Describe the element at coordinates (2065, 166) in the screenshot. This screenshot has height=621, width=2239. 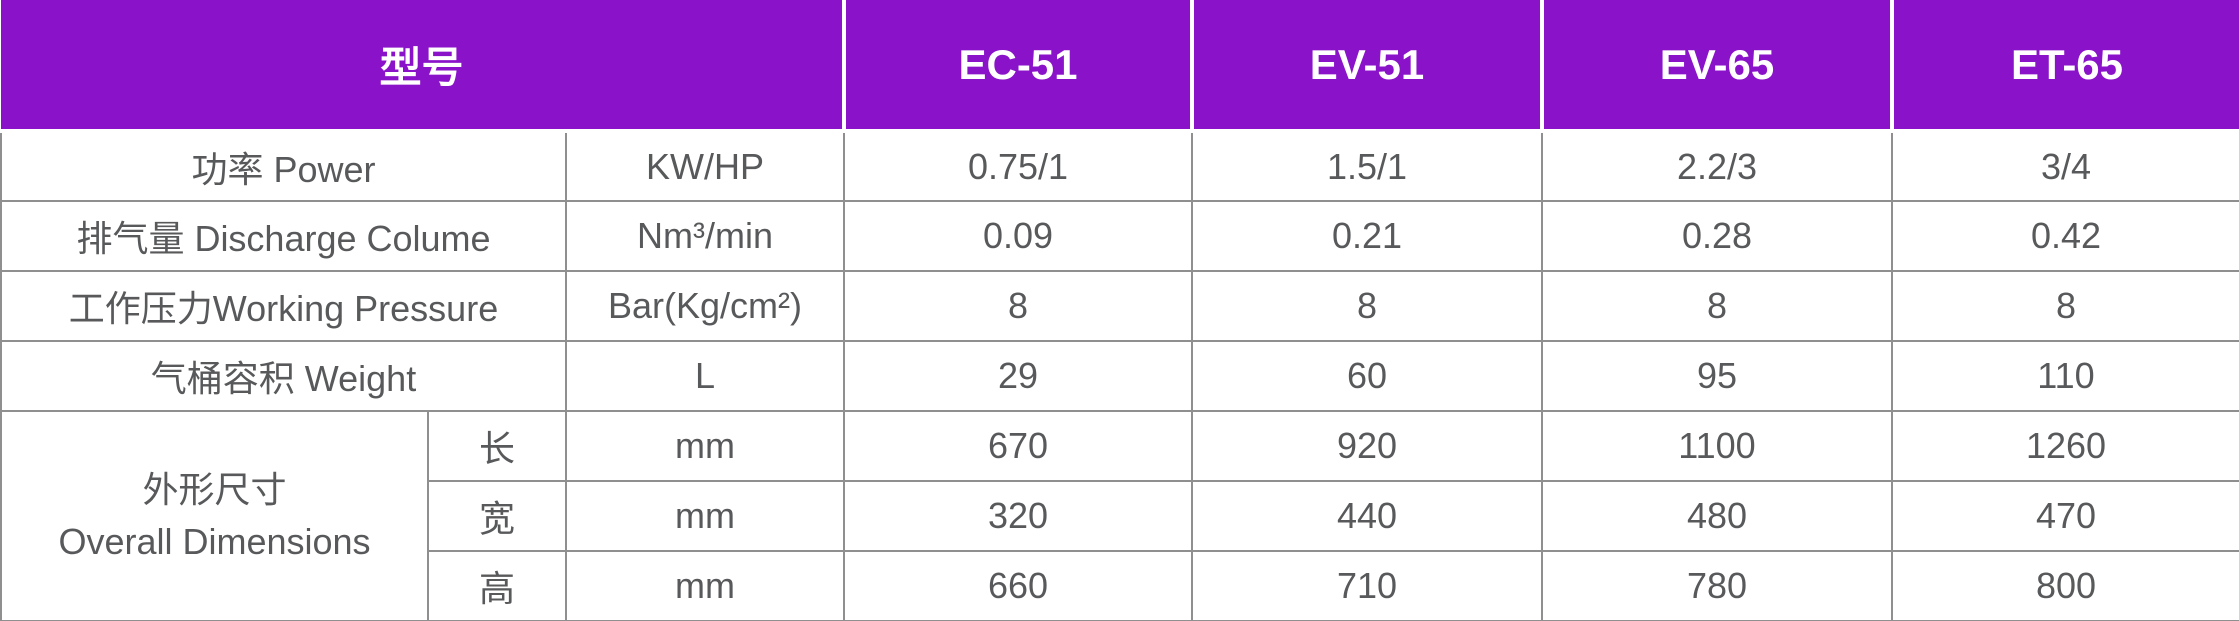
I see `value-cell: 3/4` at that location.